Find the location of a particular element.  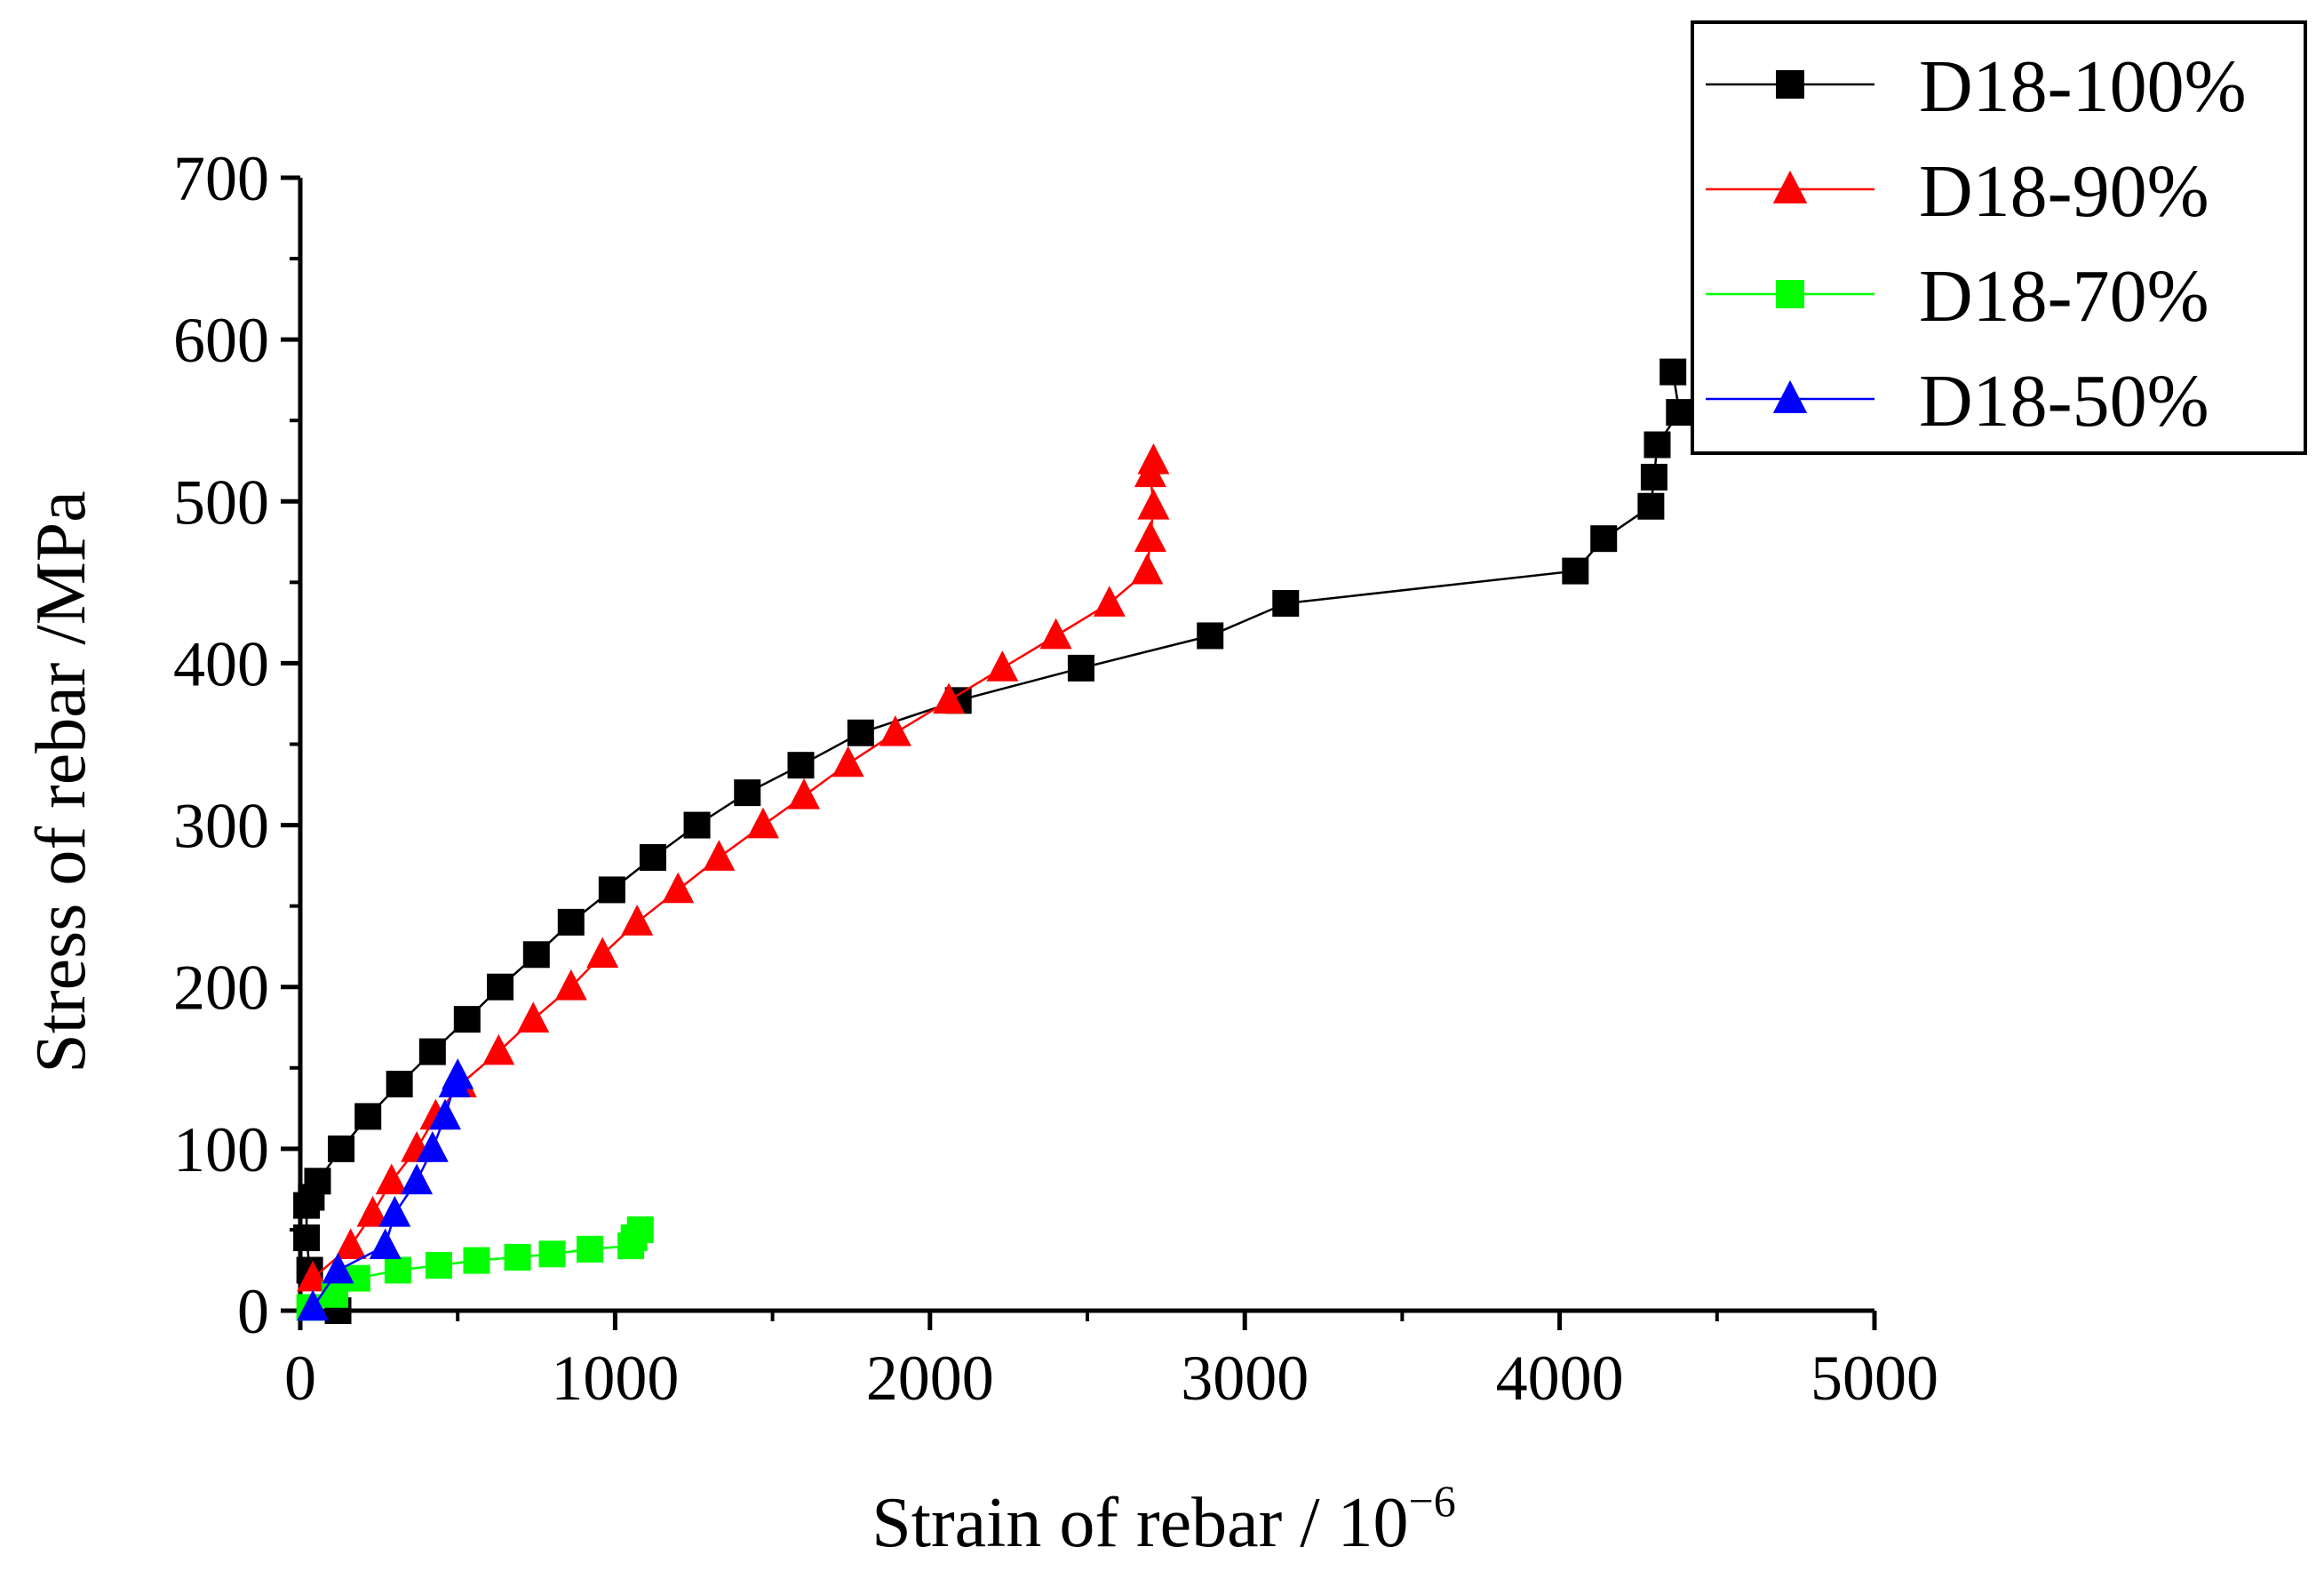

y-tick-label: 700 is located at coordinates (221, 178).